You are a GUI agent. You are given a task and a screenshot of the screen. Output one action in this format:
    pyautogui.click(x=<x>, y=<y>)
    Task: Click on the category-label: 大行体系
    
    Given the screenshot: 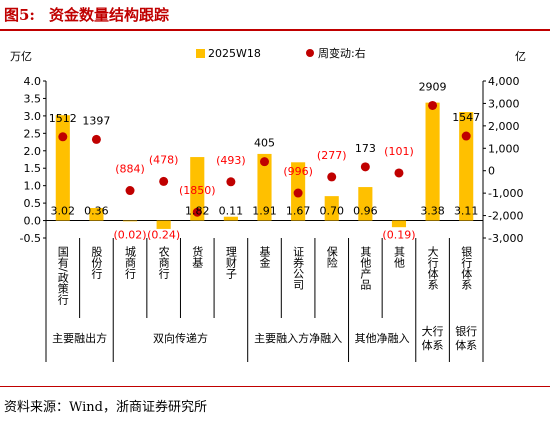 What is the action you would take?
    pyautogui.click(x=432, y=267)
    